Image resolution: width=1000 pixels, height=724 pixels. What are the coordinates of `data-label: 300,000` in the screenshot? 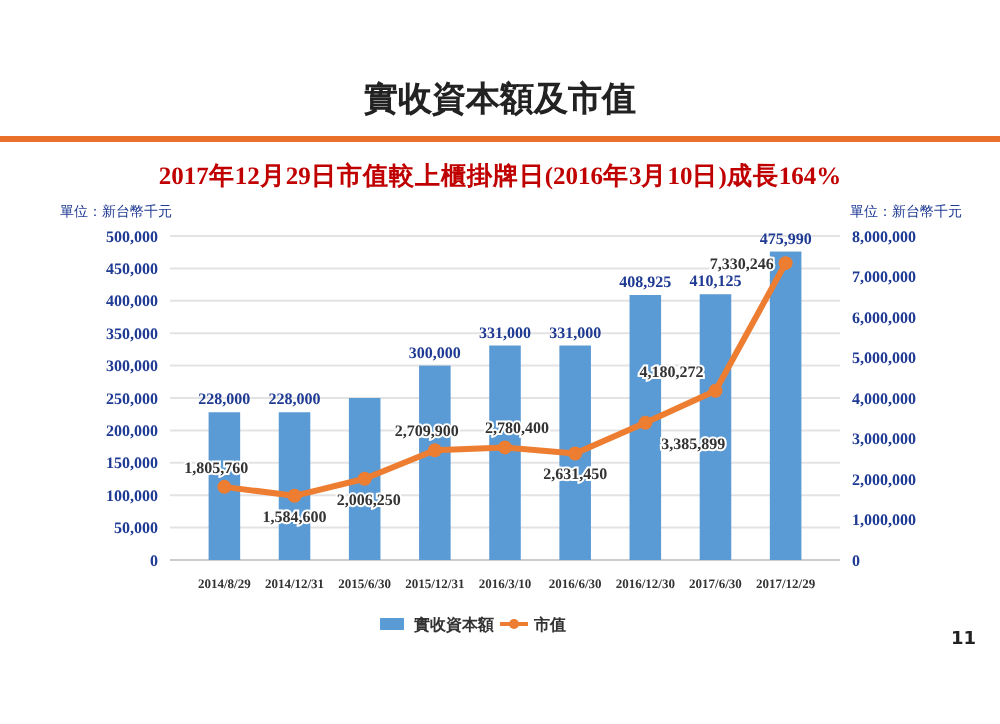 It's located at (434, 352).